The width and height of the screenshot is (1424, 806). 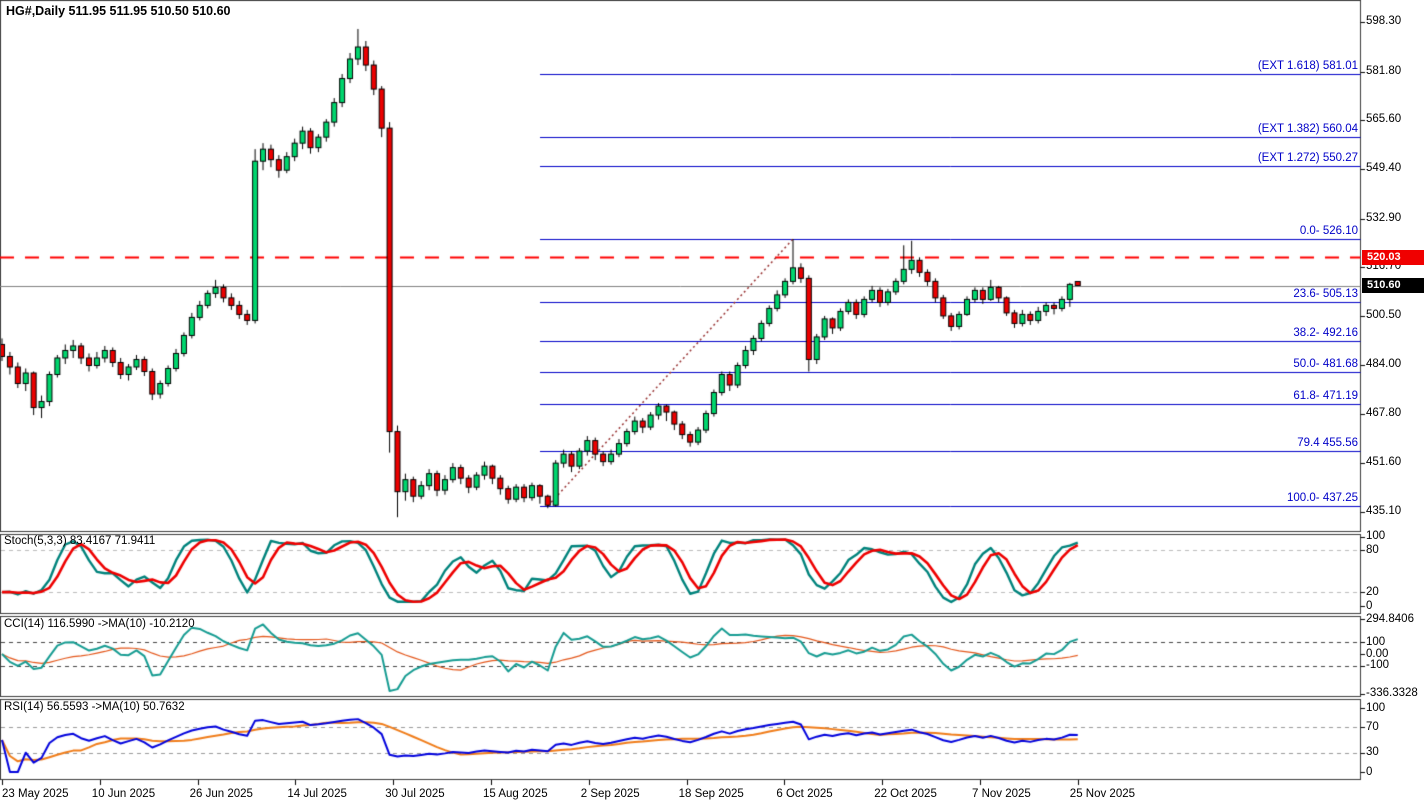 What do you see at coordinates (515, 794) in the screenshot?
I see `time-axis-label: 15 Aug 2025` at bounding box center [515, 794].